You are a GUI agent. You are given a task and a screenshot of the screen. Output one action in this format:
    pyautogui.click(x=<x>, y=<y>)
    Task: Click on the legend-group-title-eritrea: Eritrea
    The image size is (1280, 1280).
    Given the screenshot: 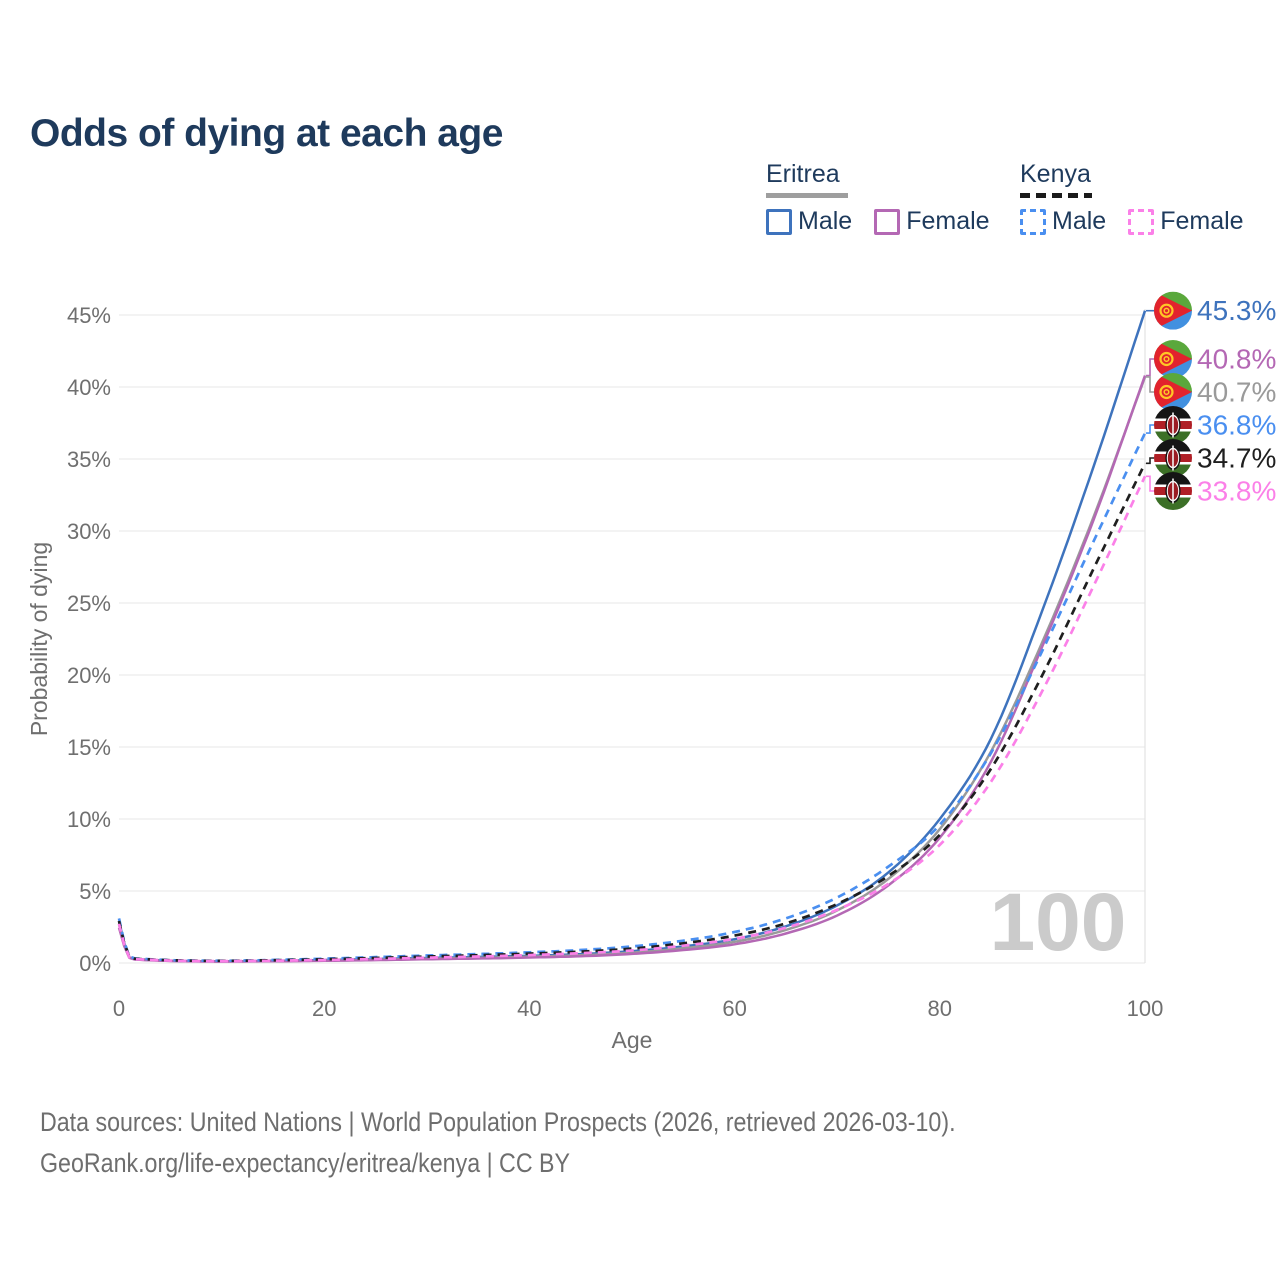 What is the action you would take?
    pyautogui.click(x=803, y=174)
    